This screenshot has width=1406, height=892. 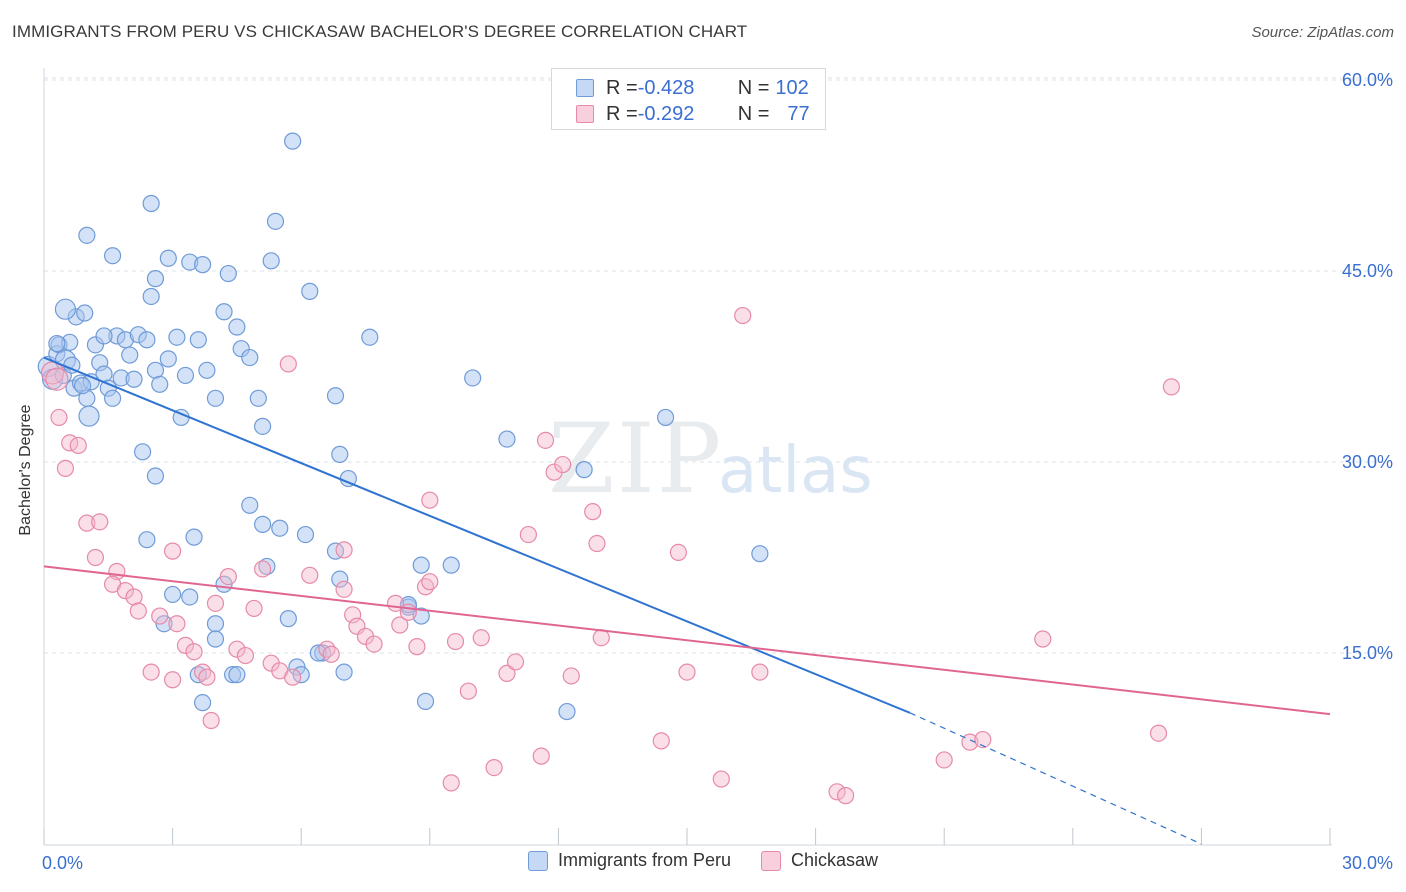 I want to click on legend-swatch-pink, so click(x=585, y=114).